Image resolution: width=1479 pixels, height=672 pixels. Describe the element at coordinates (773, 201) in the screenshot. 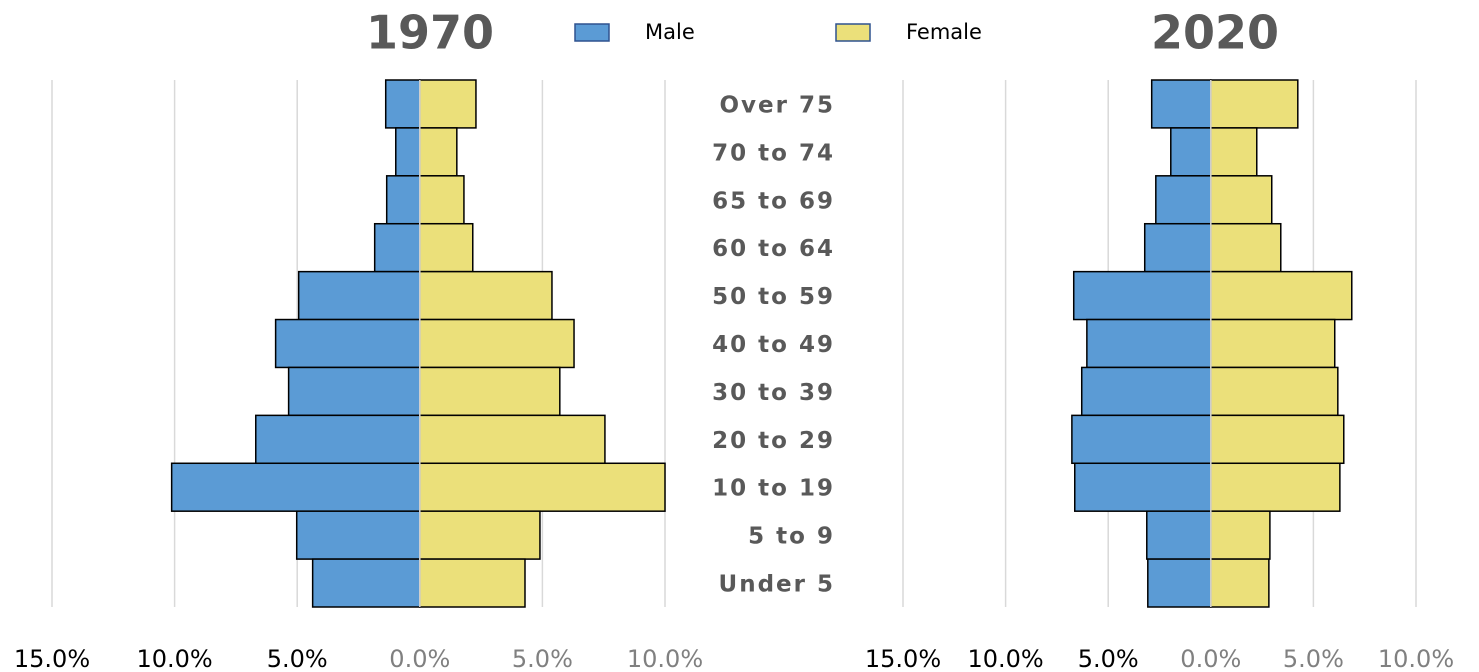

I see `category-label: 65 to 69` at that location.